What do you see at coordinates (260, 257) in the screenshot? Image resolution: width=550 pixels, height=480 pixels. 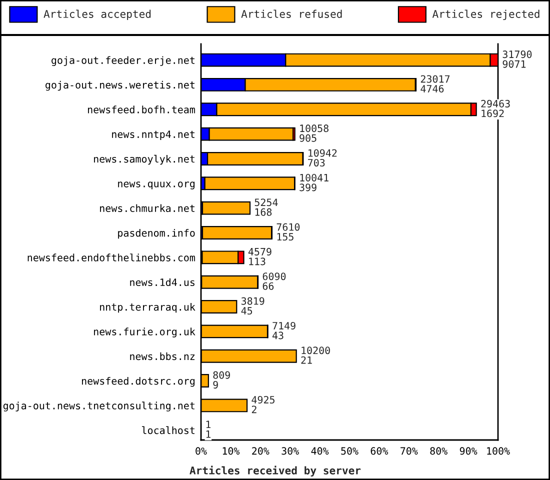 I see `annotation: 4579 113` at bounding box center [260, 257].